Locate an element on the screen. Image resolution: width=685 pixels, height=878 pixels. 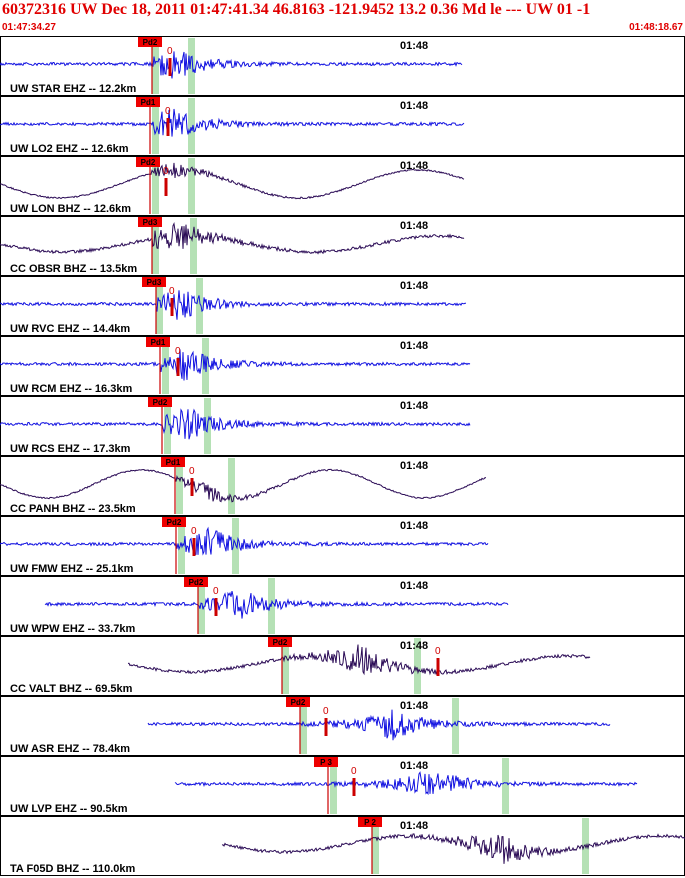
station-label: CC OBSR BHZ -- 13.5km is located at coordinates (73, 269).